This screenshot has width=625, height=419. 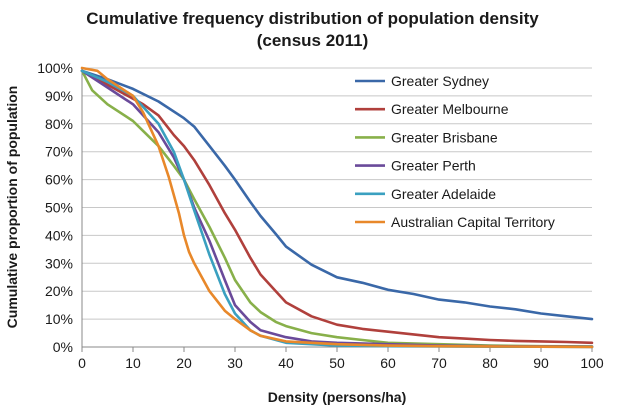 I want to click on x-tick-label: 90, so click(x=541, y=363).